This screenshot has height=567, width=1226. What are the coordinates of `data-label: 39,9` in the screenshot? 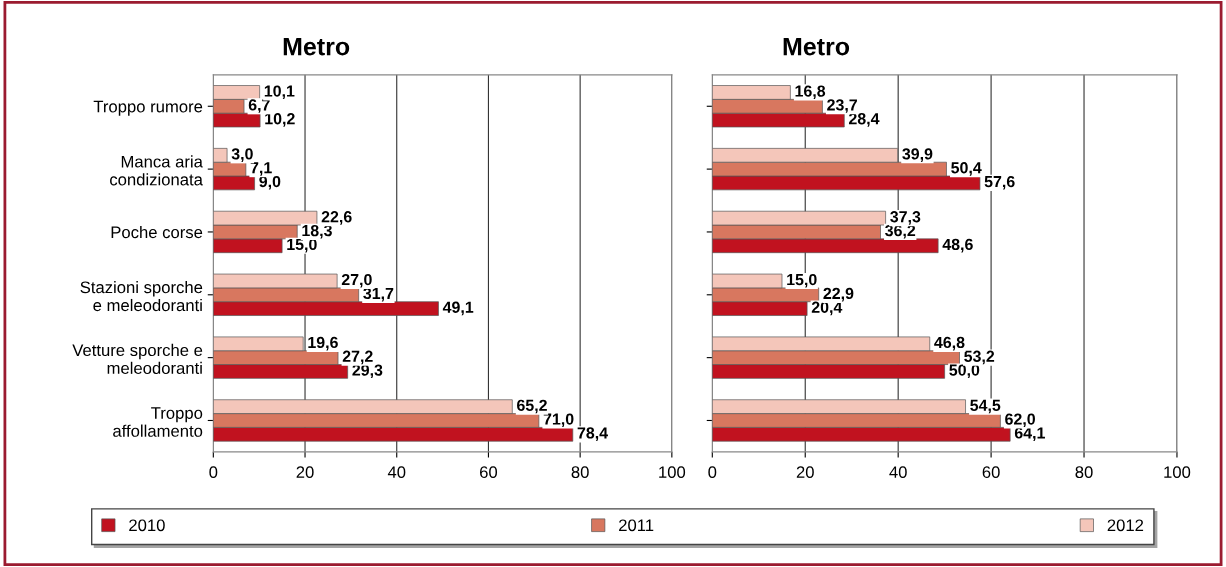 It's located at (917, 155).